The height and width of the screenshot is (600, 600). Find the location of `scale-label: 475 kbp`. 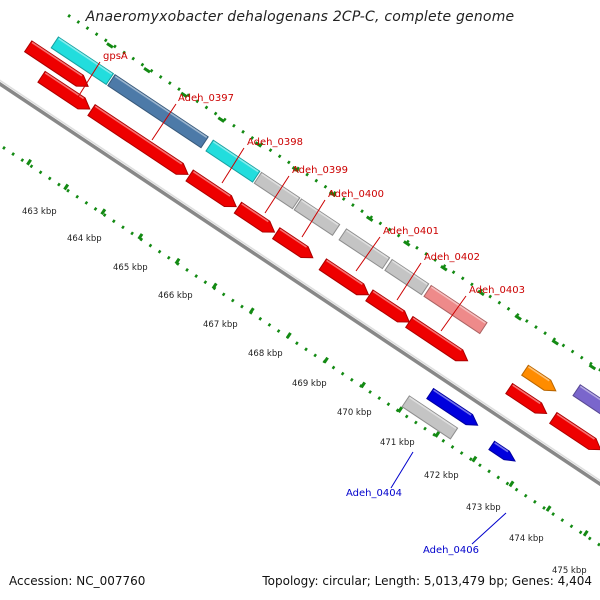

scale-label: 475 kbp is located at coordinates (569, 571).